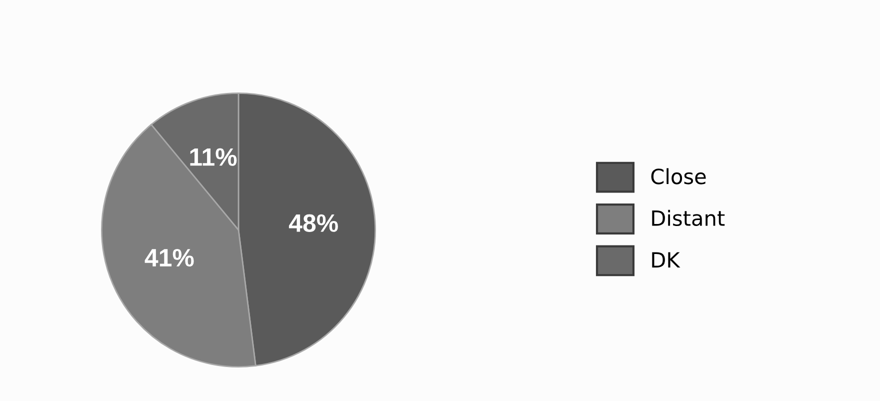 This screenshot has width=880, height=401. I want to click on legend-label: Distant, so click(688, 218).